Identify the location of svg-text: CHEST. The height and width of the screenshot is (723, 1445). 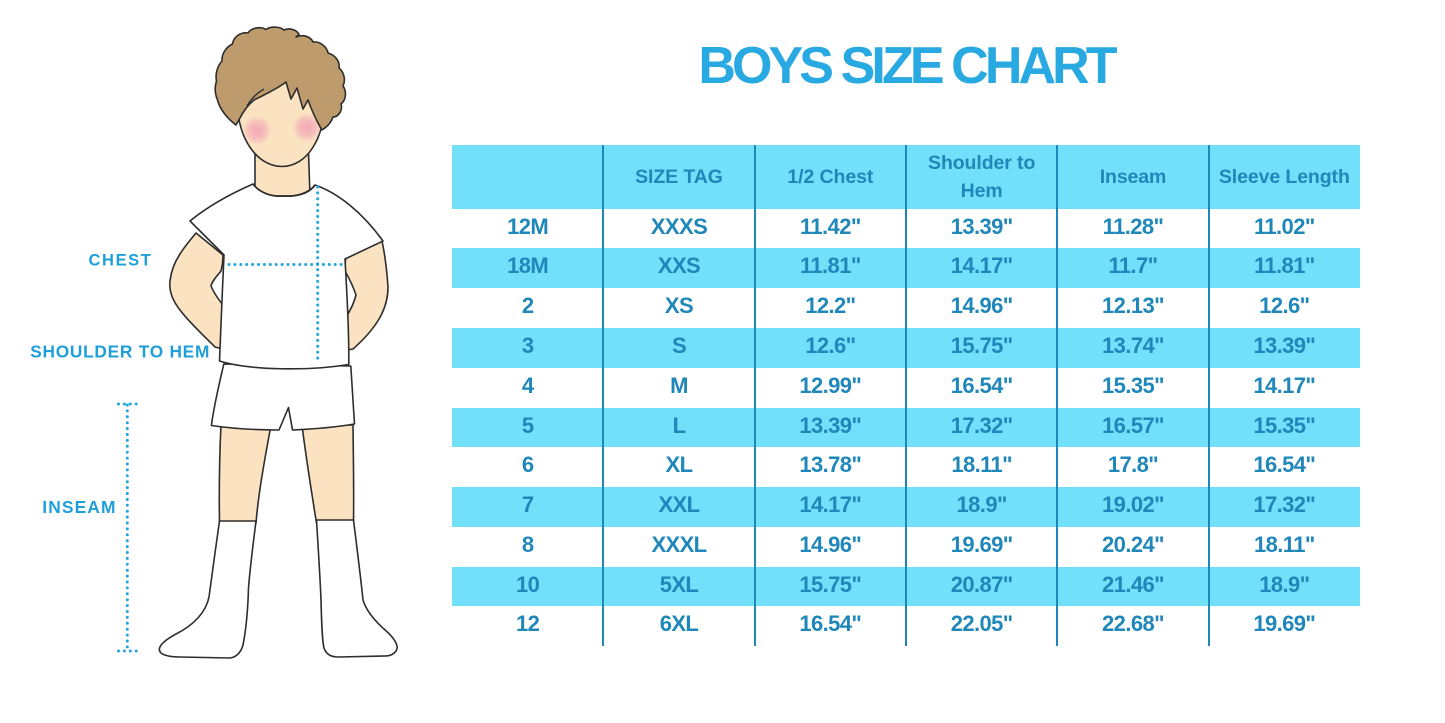
(121, 261).